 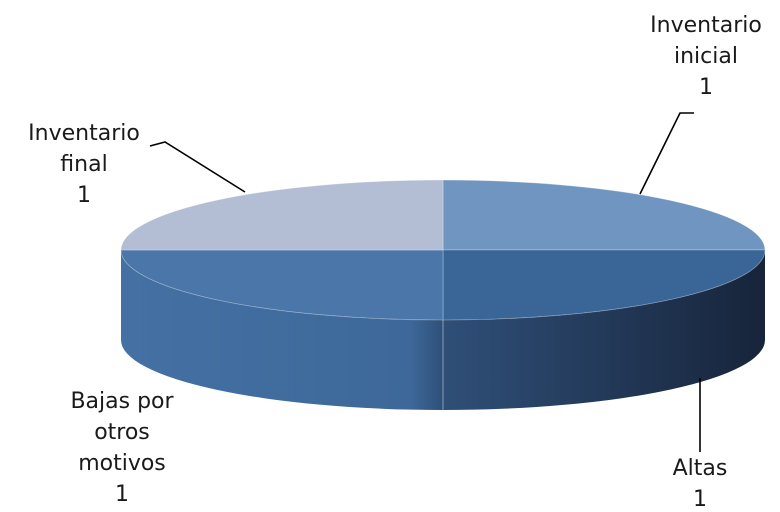 What do you see at coordinates (122, 448) in the screenshot?
I see `data-label: Bajas por otros motivos 1` at bounding box center [122, 448].